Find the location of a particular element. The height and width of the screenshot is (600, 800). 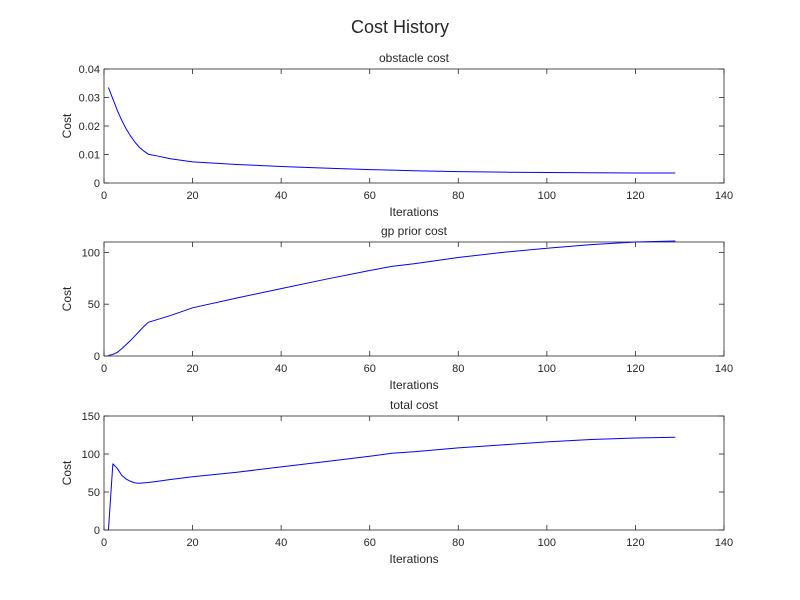

y-tick-label: 0.04 is located at coordinates (89, 70).